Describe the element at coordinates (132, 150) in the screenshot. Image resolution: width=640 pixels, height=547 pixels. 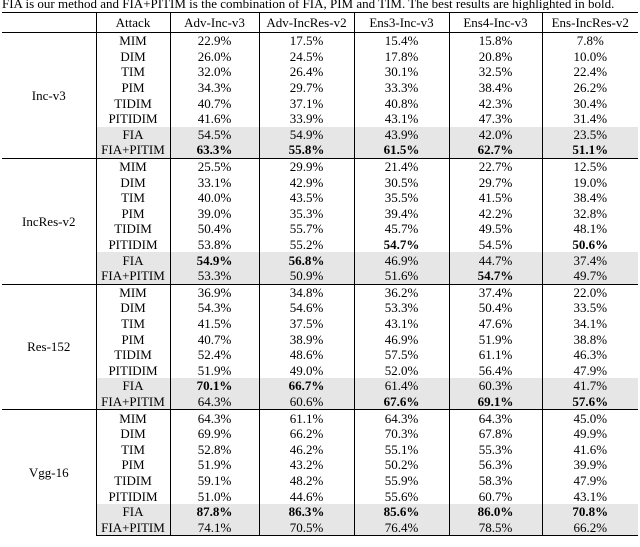
I see `attack-cell: FIA+PITIM` at that location.